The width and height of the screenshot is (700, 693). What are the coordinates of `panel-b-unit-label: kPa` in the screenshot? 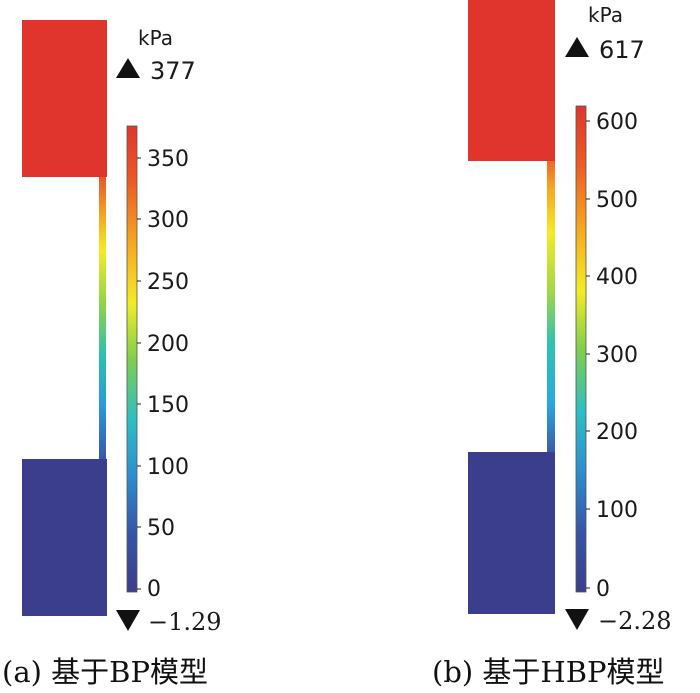 It's located at (605, 15).